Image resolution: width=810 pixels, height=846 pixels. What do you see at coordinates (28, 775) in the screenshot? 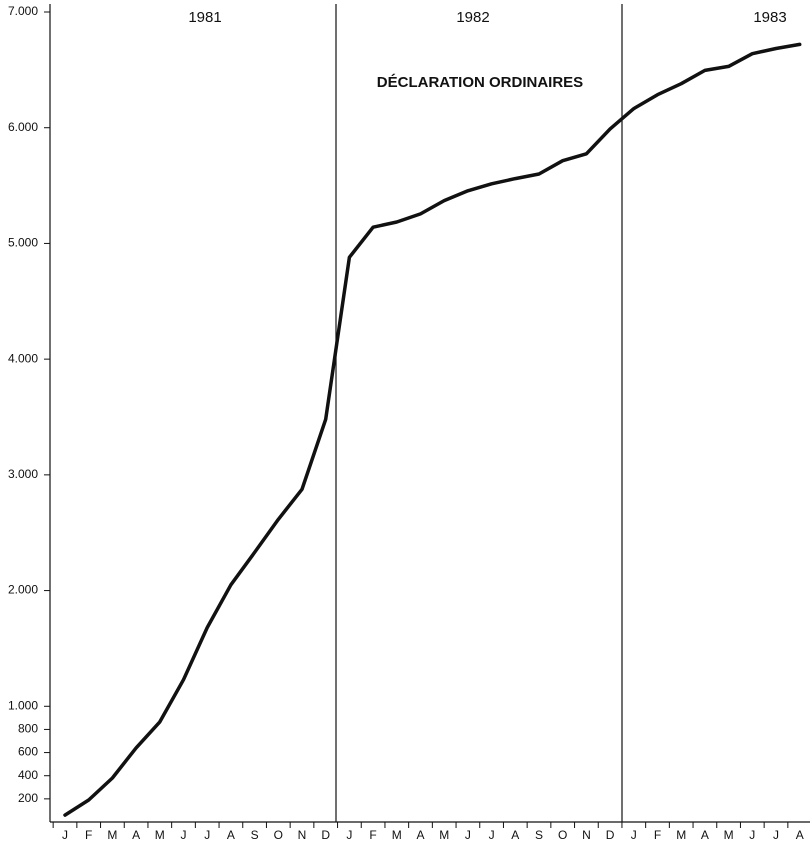
I see `y-tick-label: 400` at bounding box center [28, 775].